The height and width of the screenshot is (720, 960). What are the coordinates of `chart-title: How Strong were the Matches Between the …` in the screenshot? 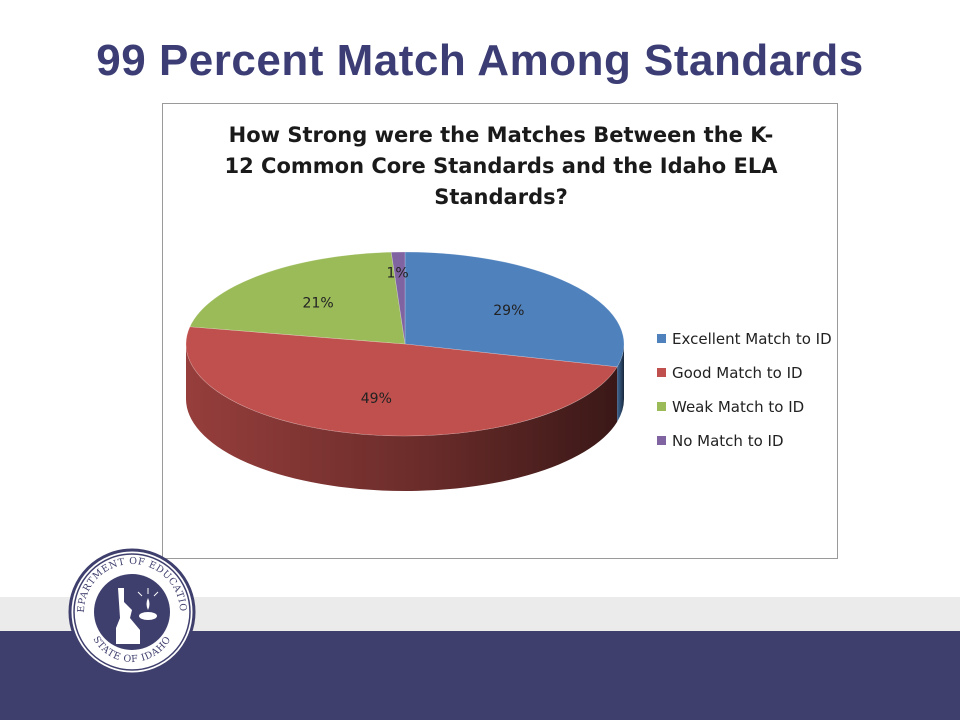 It's located at (501, 166).